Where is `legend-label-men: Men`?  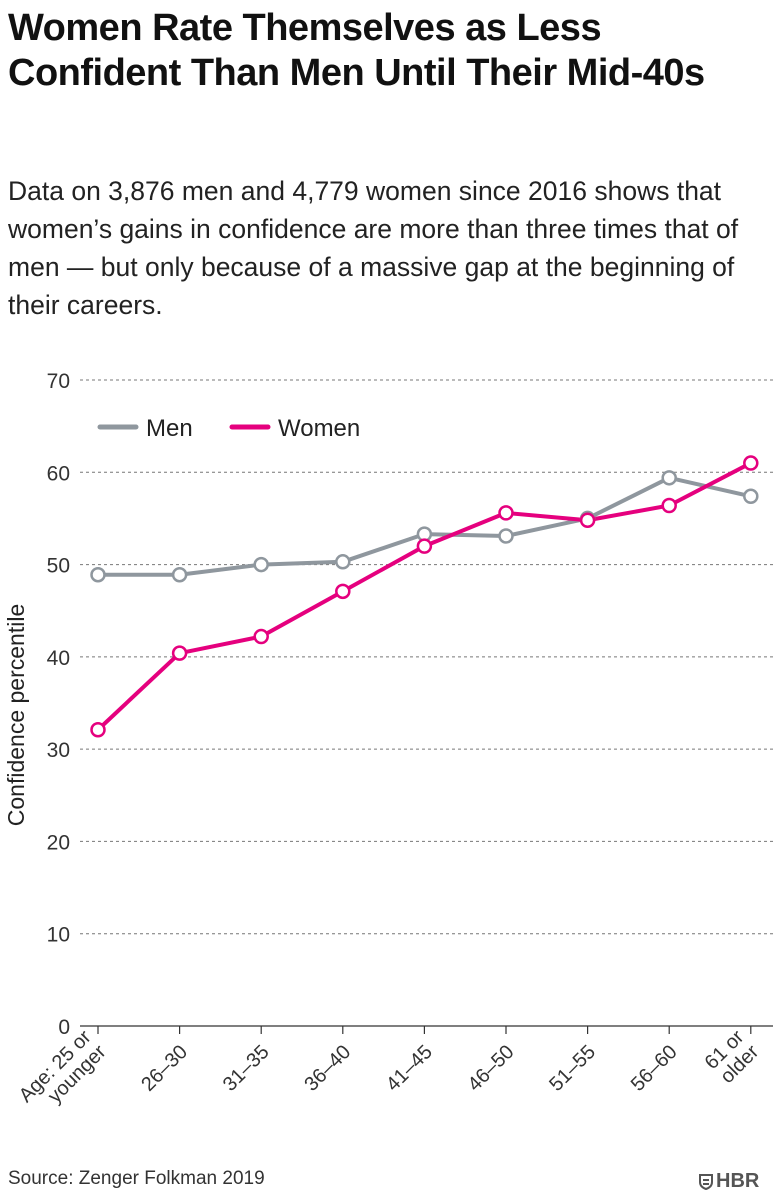
legend-label-men: Men is located at coordinates (169, 428).